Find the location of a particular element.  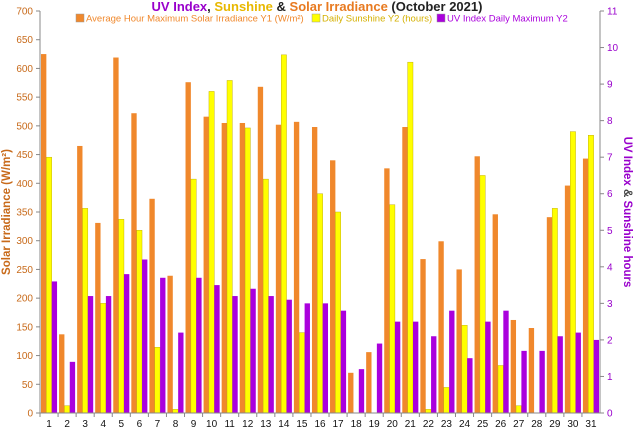

x-tick-label: 3 is located at coordinates (85, 424).